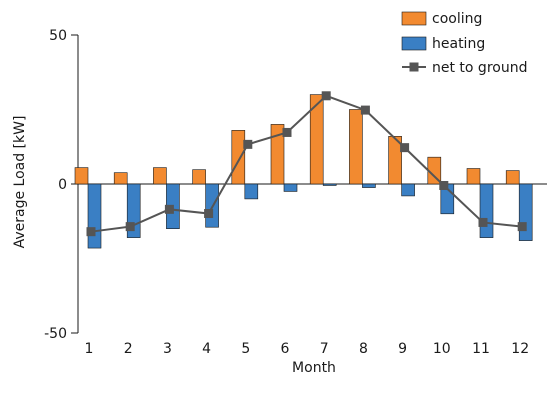 Image resolution: width=555 pixels, height=401 pixels. Describe the element at coordinates (414, 43) in the screenshot. I see `legend-swatch-heating` at that location.